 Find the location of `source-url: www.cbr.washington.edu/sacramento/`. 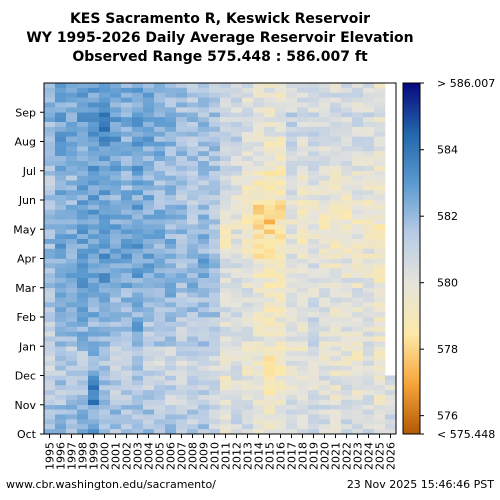

source-url: www.cbr.washington.edu/sacramento/ is located at coordinates (111, 484).